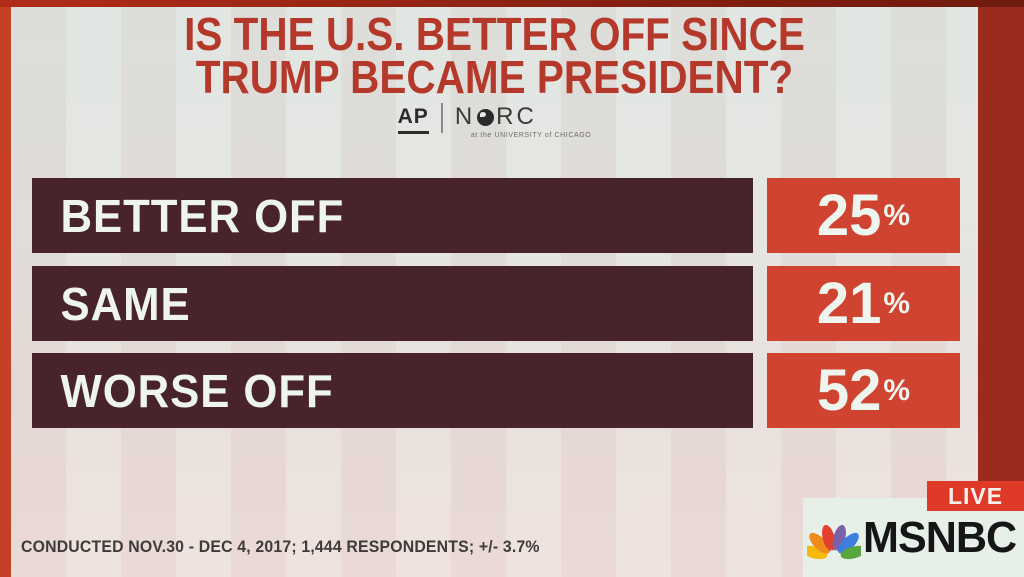 The image size is (1024, 577). Describe the element at coordinates (392, 390) in the screenshot. I see `label-bar: WORSE OFF` at that location.